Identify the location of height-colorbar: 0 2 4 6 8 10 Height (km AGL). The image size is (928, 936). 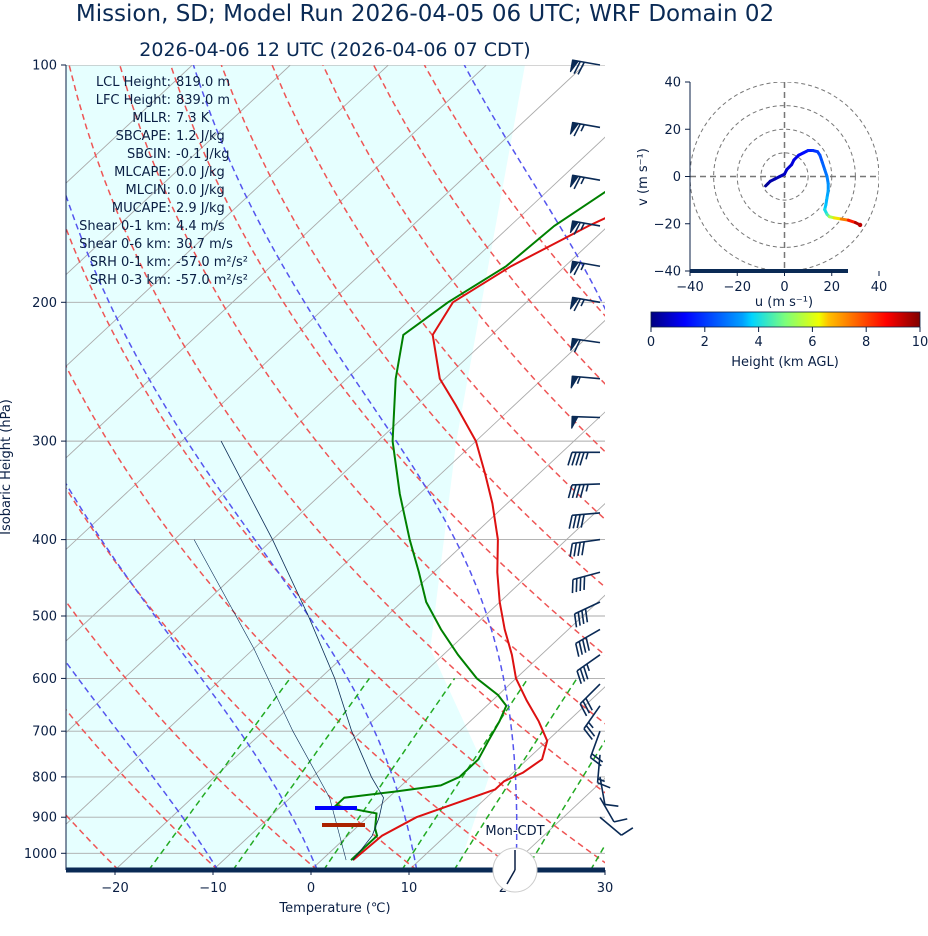
(787, 340).